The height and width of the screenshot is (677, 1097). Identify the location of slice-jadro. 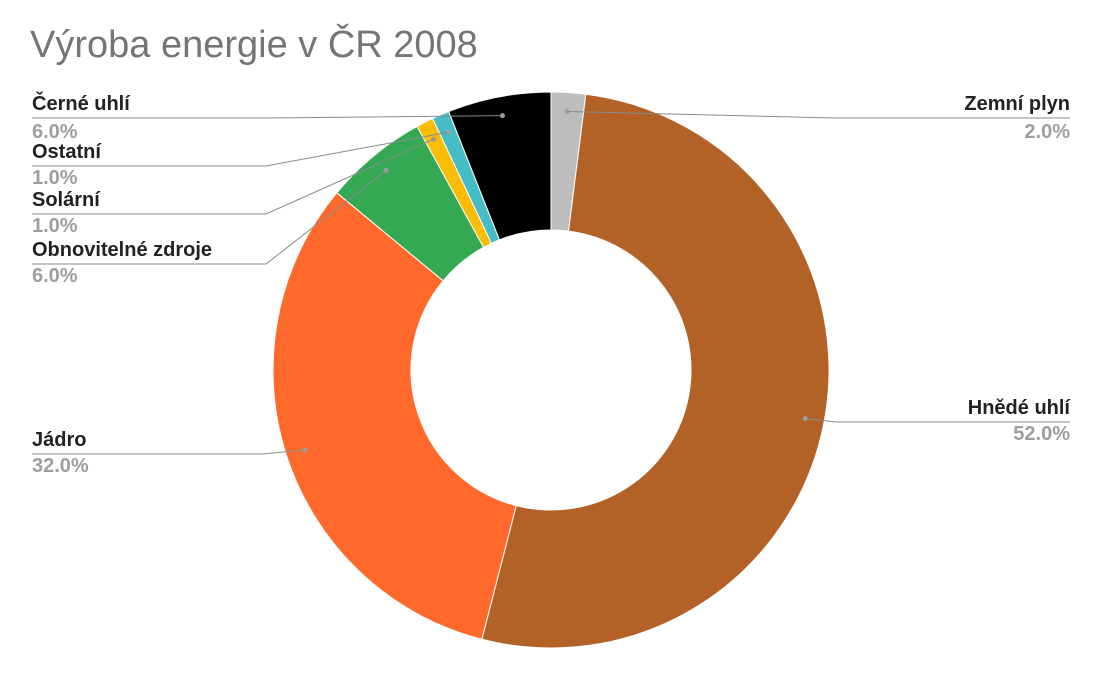
(394, 416).